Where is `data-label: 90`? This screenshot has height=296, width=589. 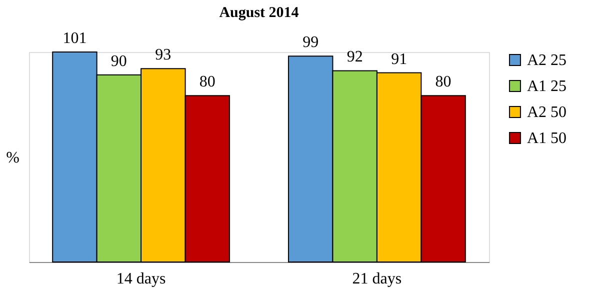
data-label: 90 is located at coordinates (118, 61).